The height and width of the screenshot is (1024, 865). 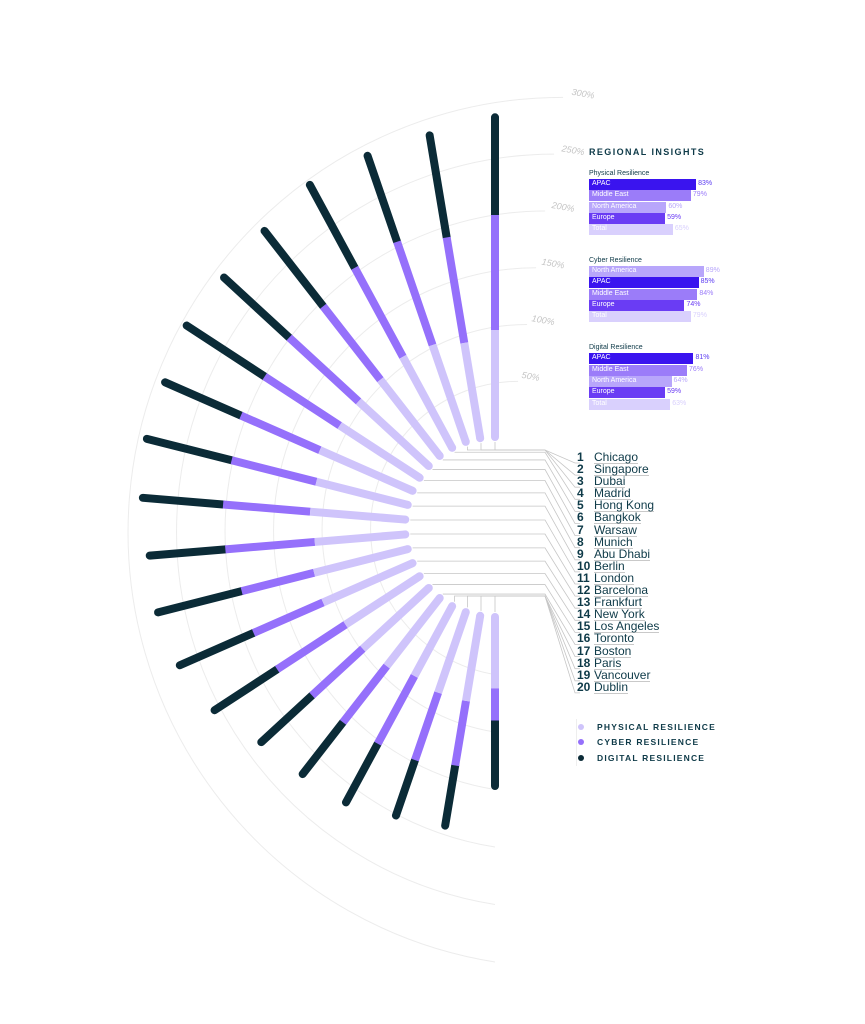 I want to click on city-rank: 1, so click(x=580, y=457).